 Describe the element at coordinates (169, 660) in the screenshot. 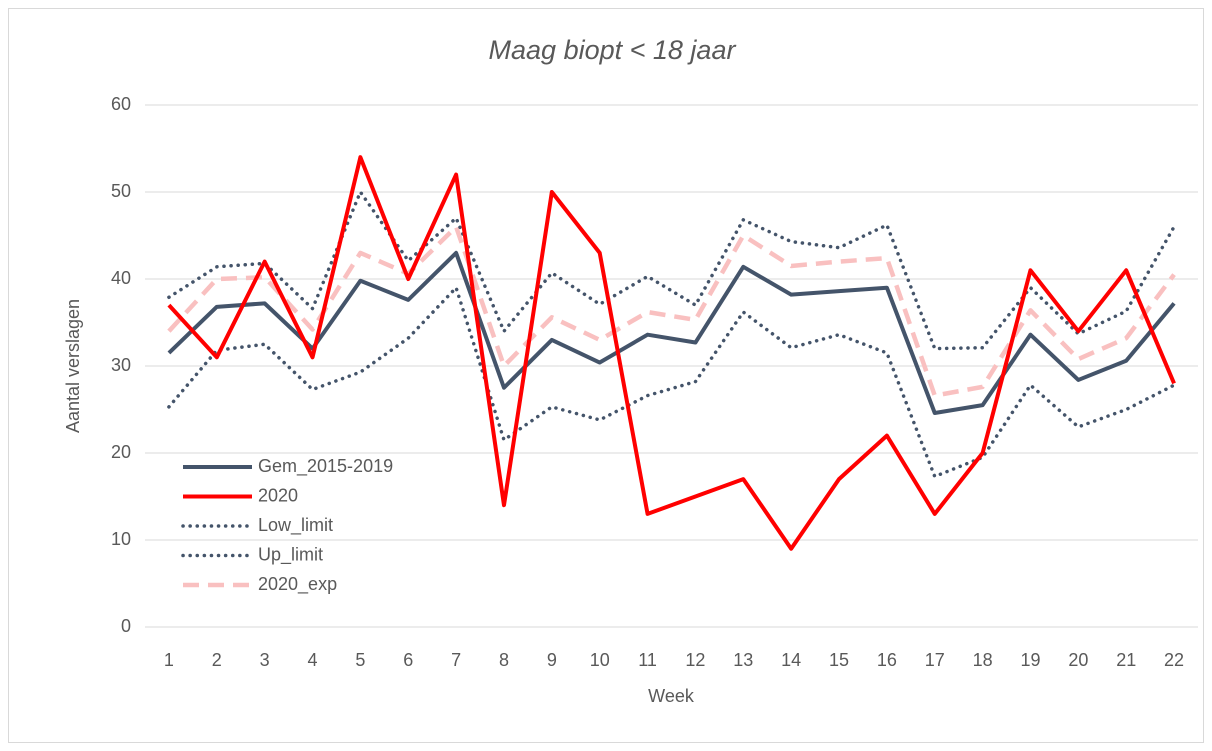

I see `x-tick-label: 1` at that location.